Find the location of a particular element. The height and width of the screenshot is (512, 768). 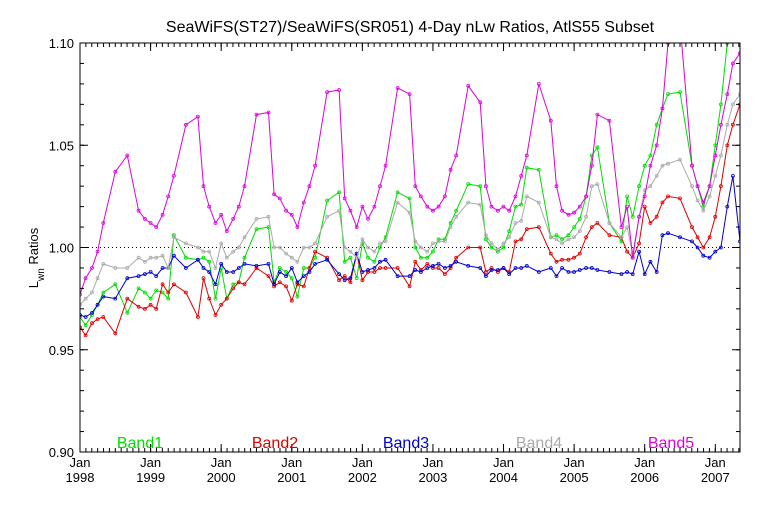

y-tick-label: 0.95 is located at coordinates (61, 350).